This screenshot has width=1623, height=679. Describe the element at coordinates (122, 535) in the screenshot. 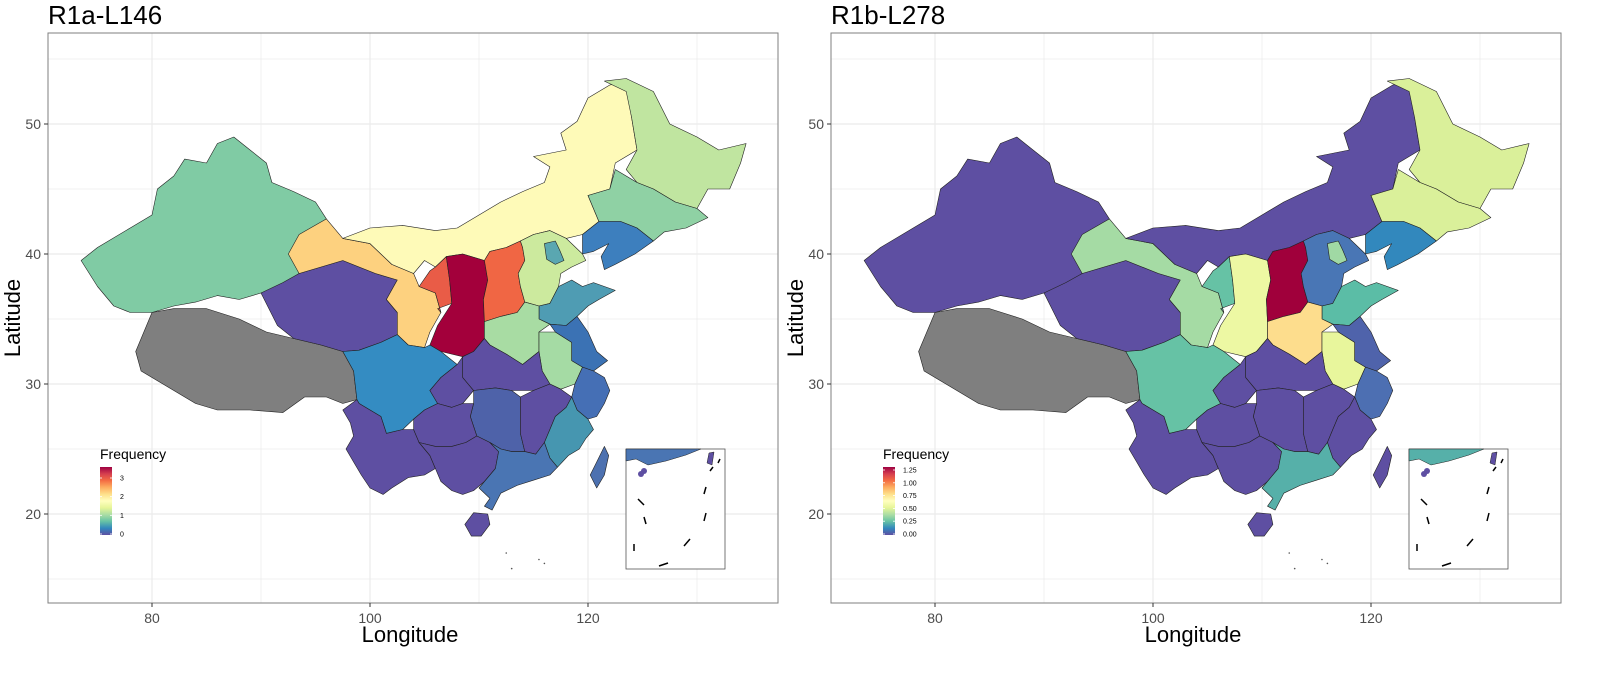

I see `legend-tick-label: 0` at that location.